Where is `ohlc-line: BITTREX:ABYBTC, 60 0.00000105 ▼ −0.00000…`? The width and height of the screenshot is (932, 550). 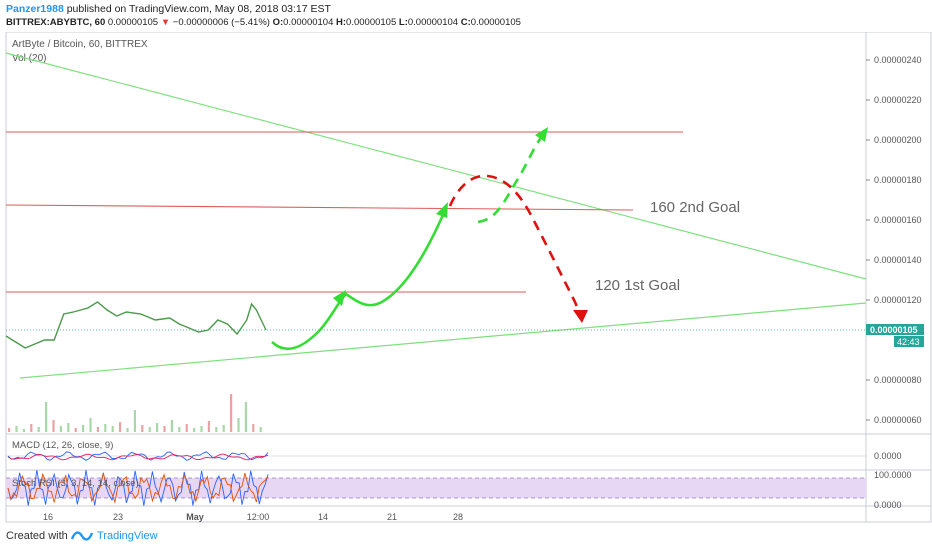
ohlc-line: BITTREX:ABYBTC, 60 0.00000105 ▼ −0.00000… is located at coordinates (263, 22).